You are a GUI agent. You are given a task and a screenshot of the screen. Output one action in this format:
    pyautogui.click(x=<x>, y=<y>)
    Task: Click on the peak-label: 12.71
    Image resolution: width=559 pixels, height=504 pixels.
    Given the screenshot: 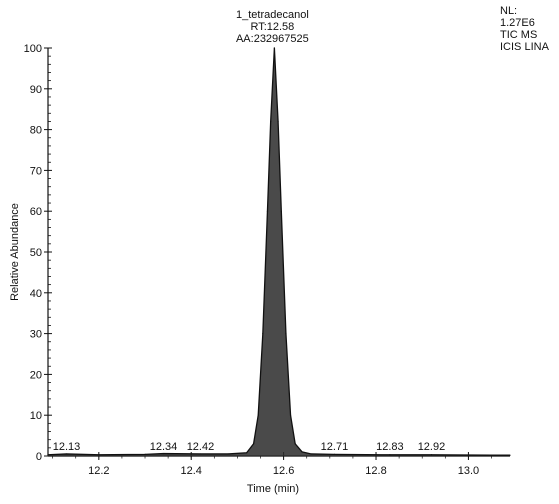 What is the action you would take?
    pyautogui.click(x=335, y=447)
    